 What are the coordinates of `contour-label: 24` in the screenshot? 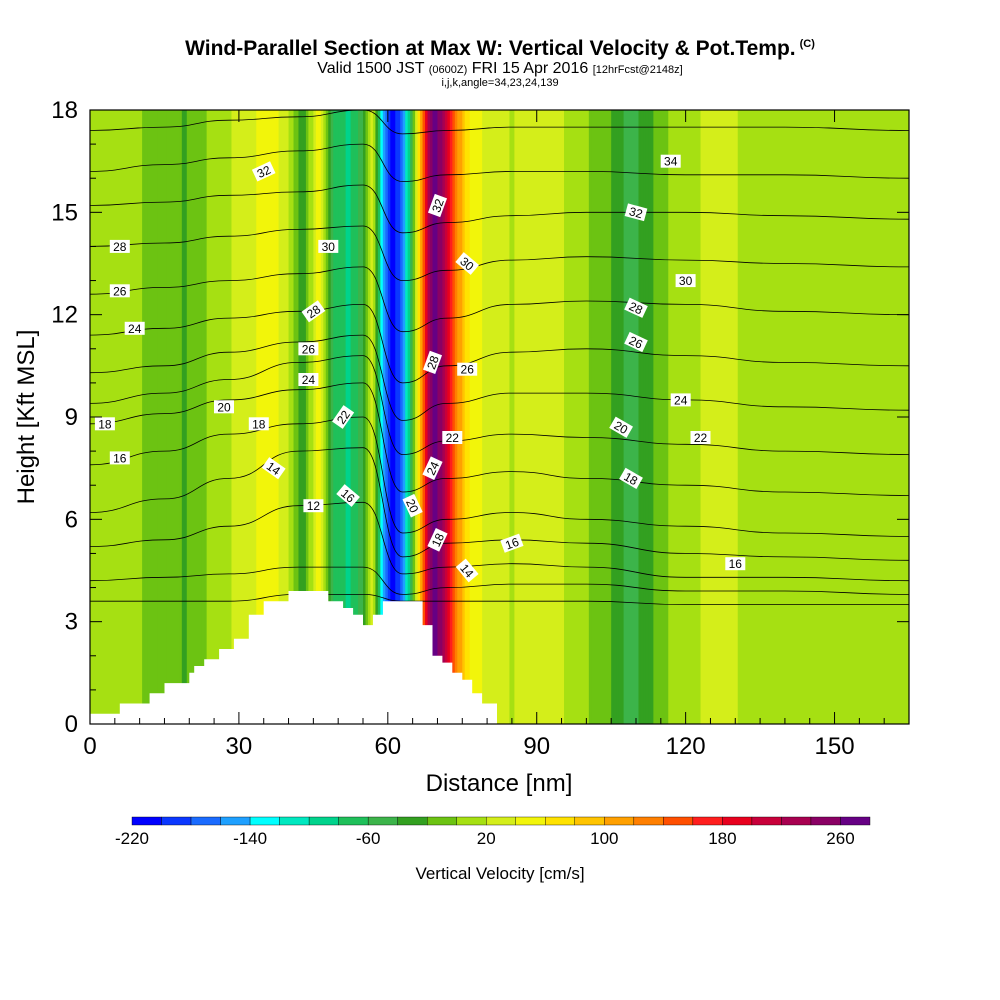 It's located at (680, 400).